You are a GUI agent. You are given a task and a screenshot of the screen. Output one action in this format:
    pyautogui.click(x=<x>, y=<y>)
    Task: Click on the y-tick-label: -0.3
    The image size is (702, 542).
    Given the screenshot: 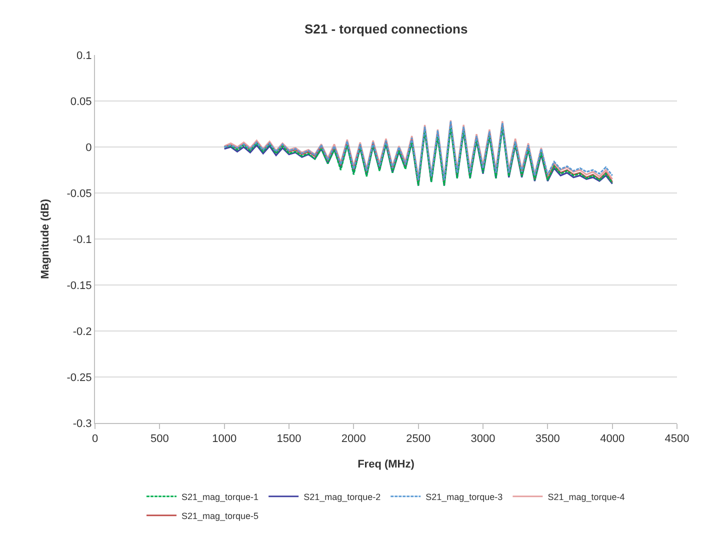 What is the action you would take?
    pyautogui.click(x=82, y=424)
    